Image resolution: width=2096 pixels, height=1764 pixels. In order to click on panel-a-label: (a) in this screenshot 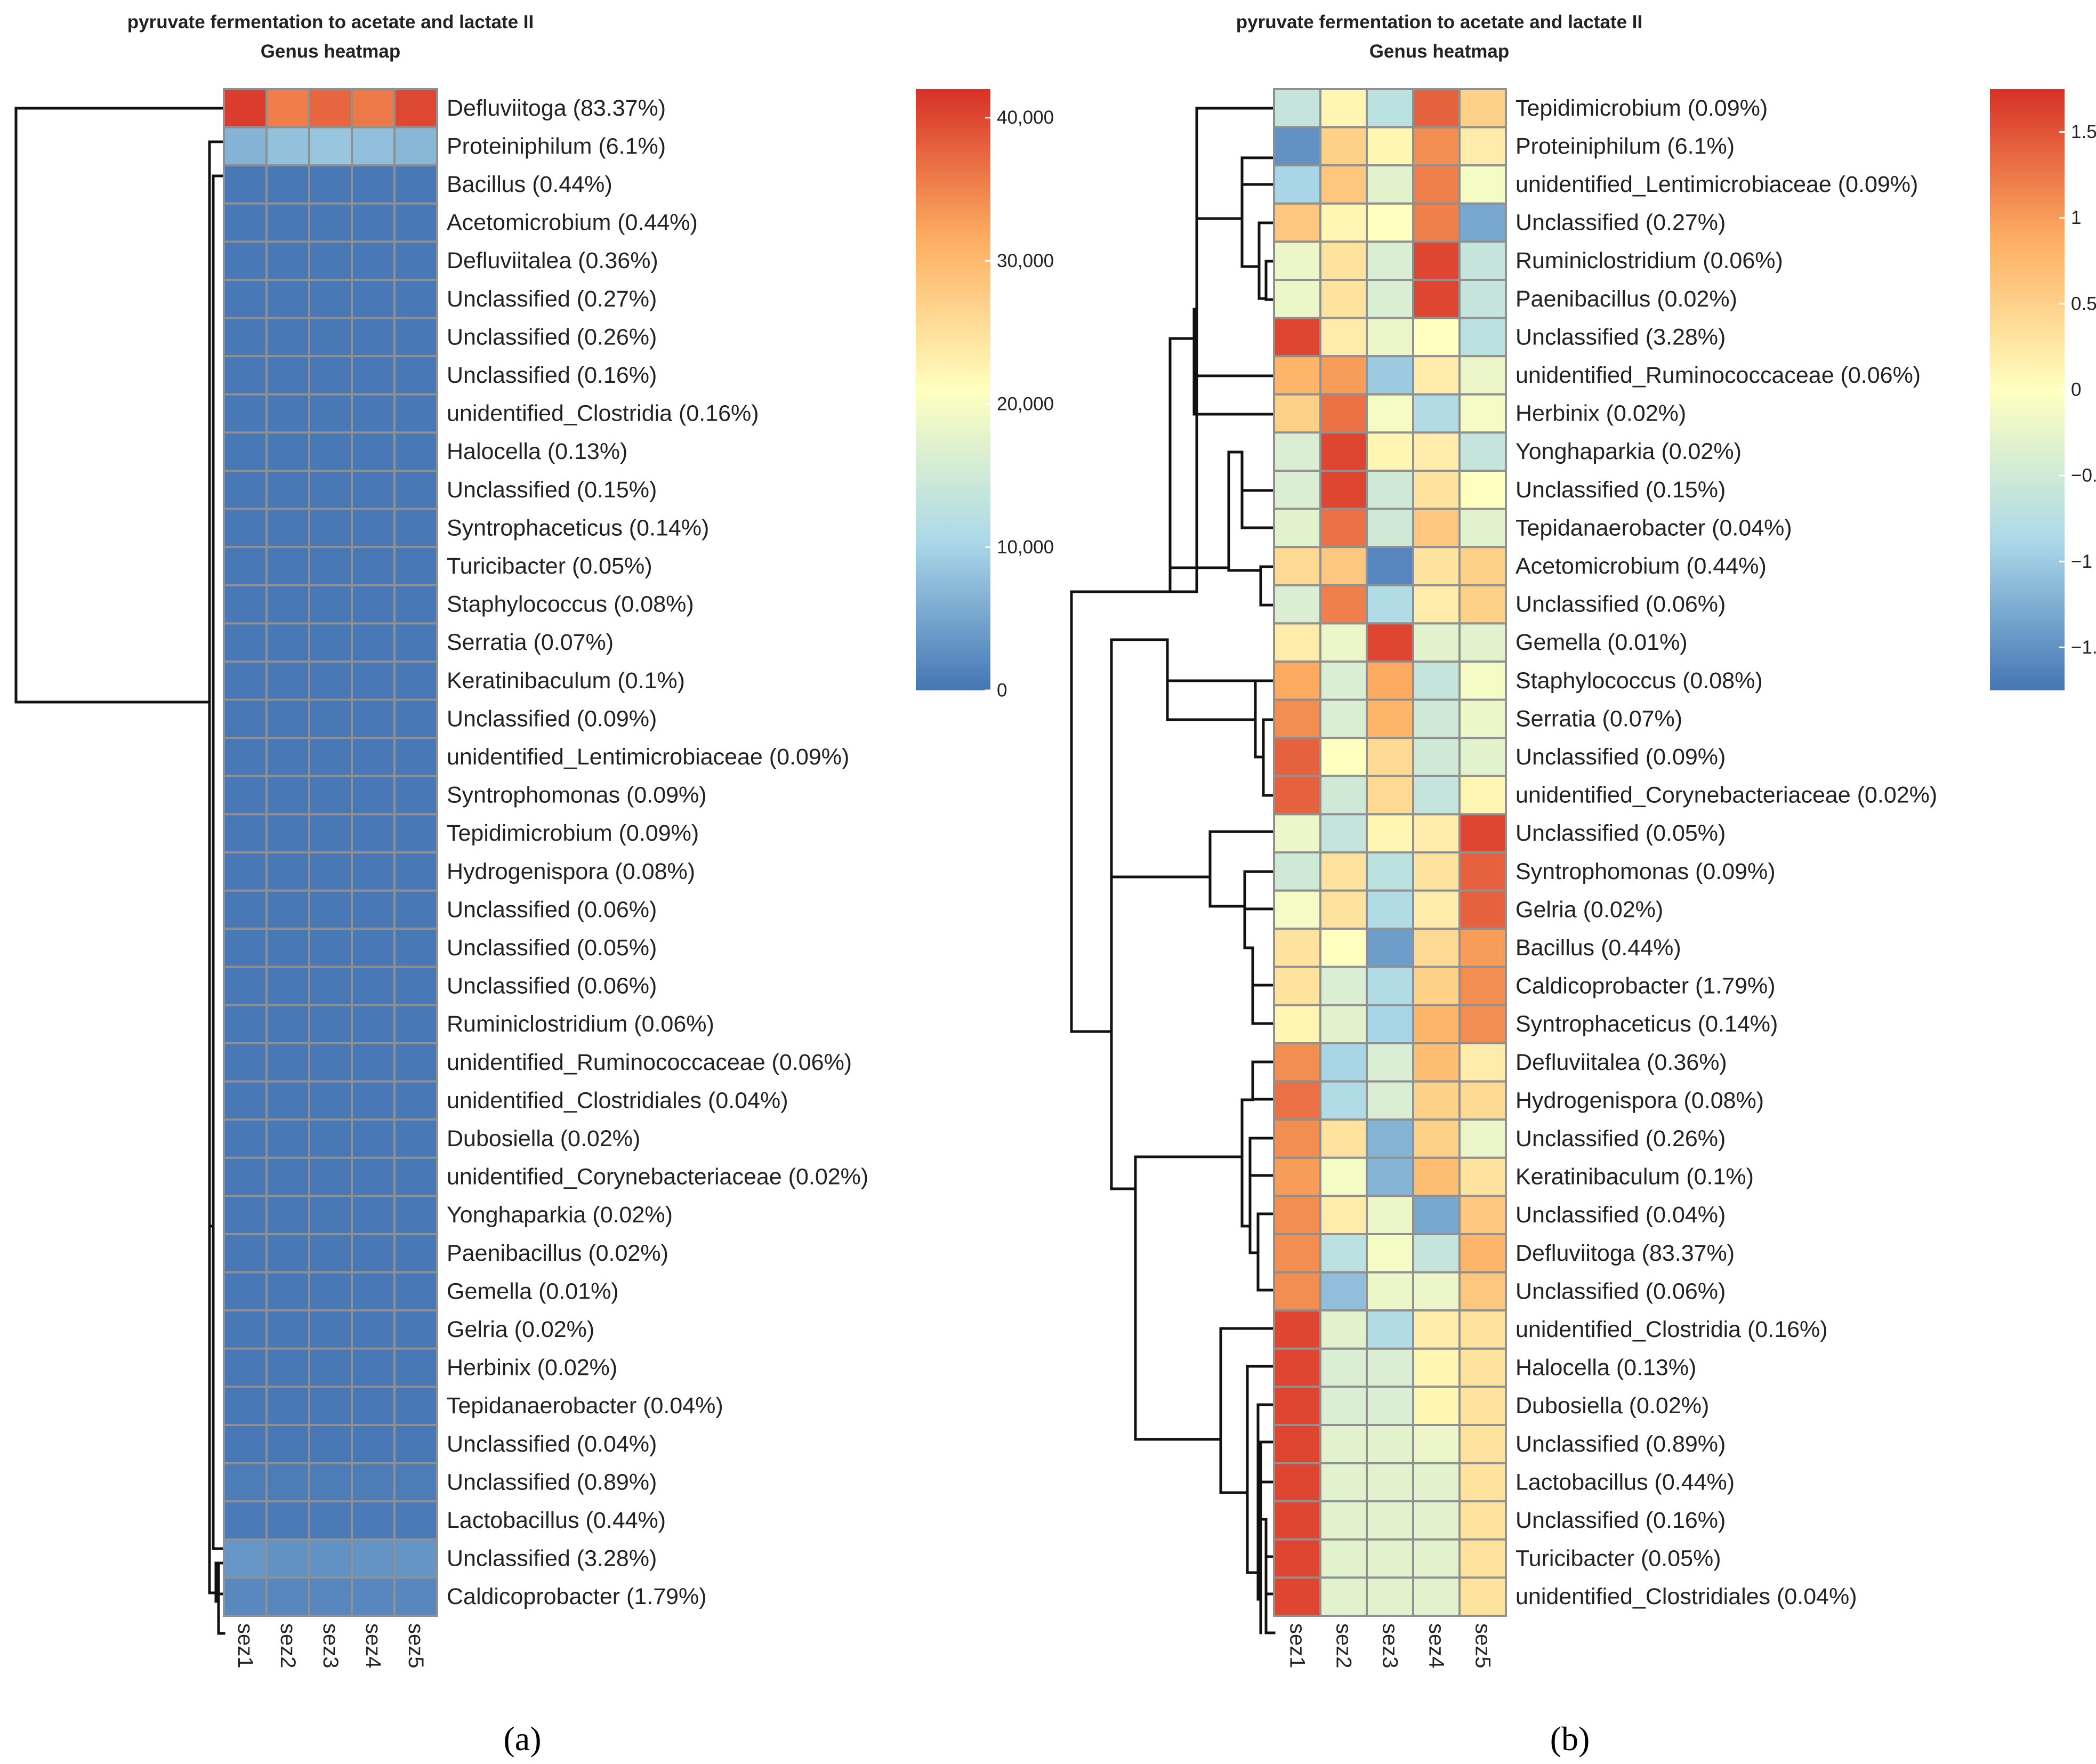, I will do `click(522, 1739)`.